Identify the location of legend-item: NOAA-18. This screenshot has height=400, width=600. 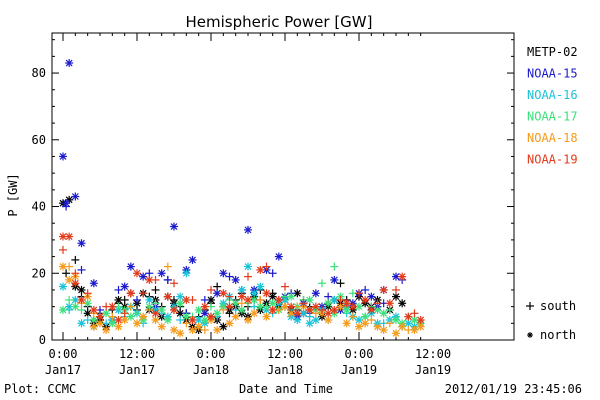
(552, 138).